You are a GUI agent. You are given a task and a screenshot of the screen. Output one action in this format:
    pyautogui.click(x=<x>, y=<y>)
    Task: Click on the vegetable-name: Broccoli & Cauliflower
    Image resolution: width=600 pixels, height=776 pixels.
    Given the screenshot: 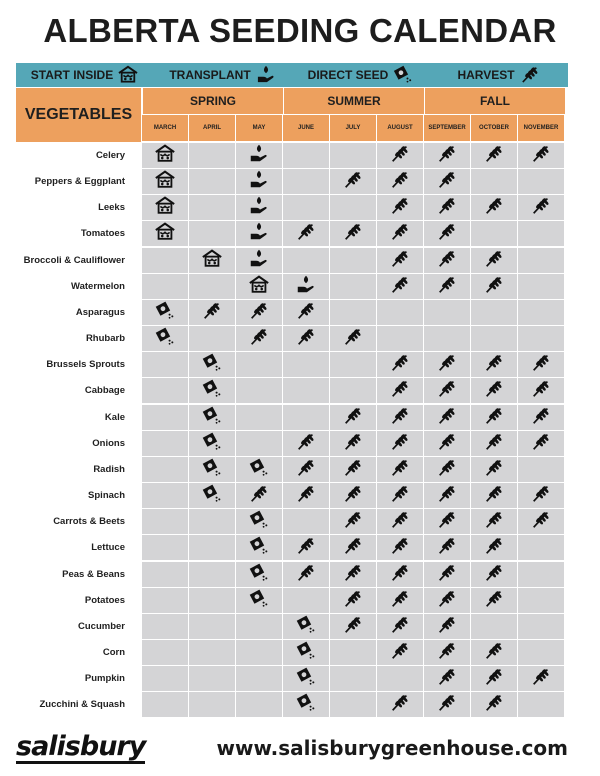 What is the action you would take?
    pyautogui.click(x=74, y=260)
    